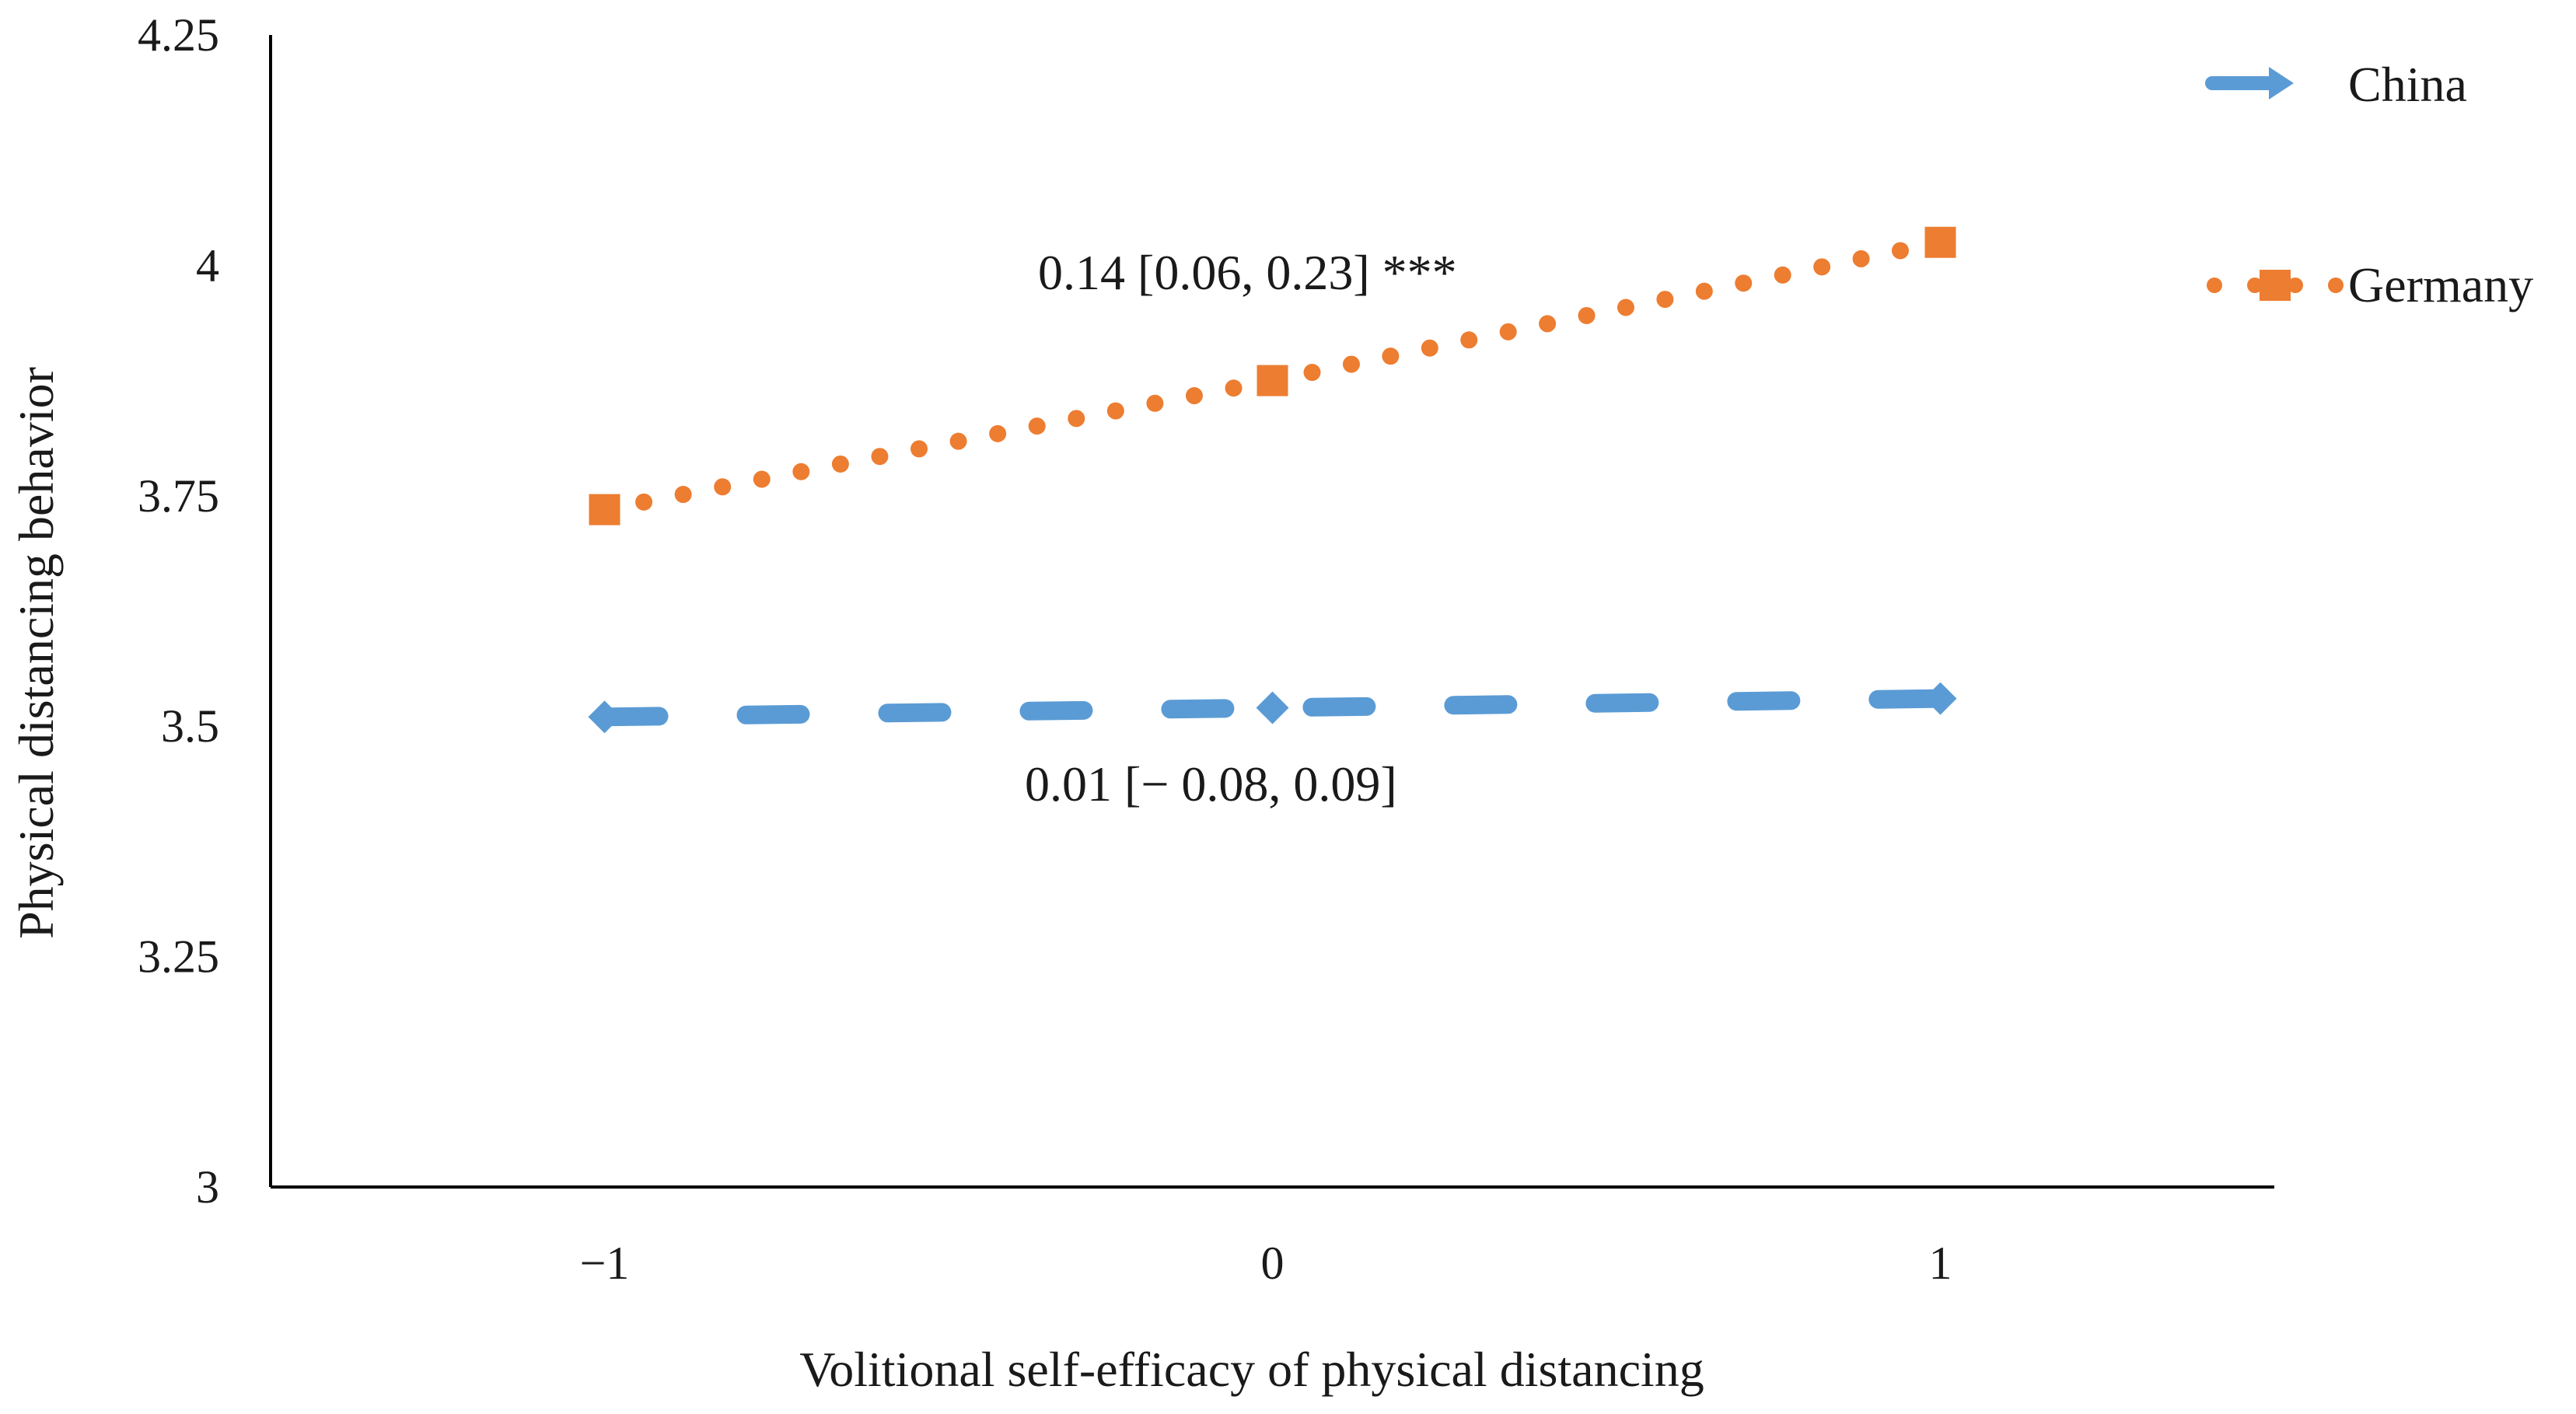 This screenshot has width=2576, height=1414. I want to click on y-axis-title: Physical distancing behavior, so click(36, 653).